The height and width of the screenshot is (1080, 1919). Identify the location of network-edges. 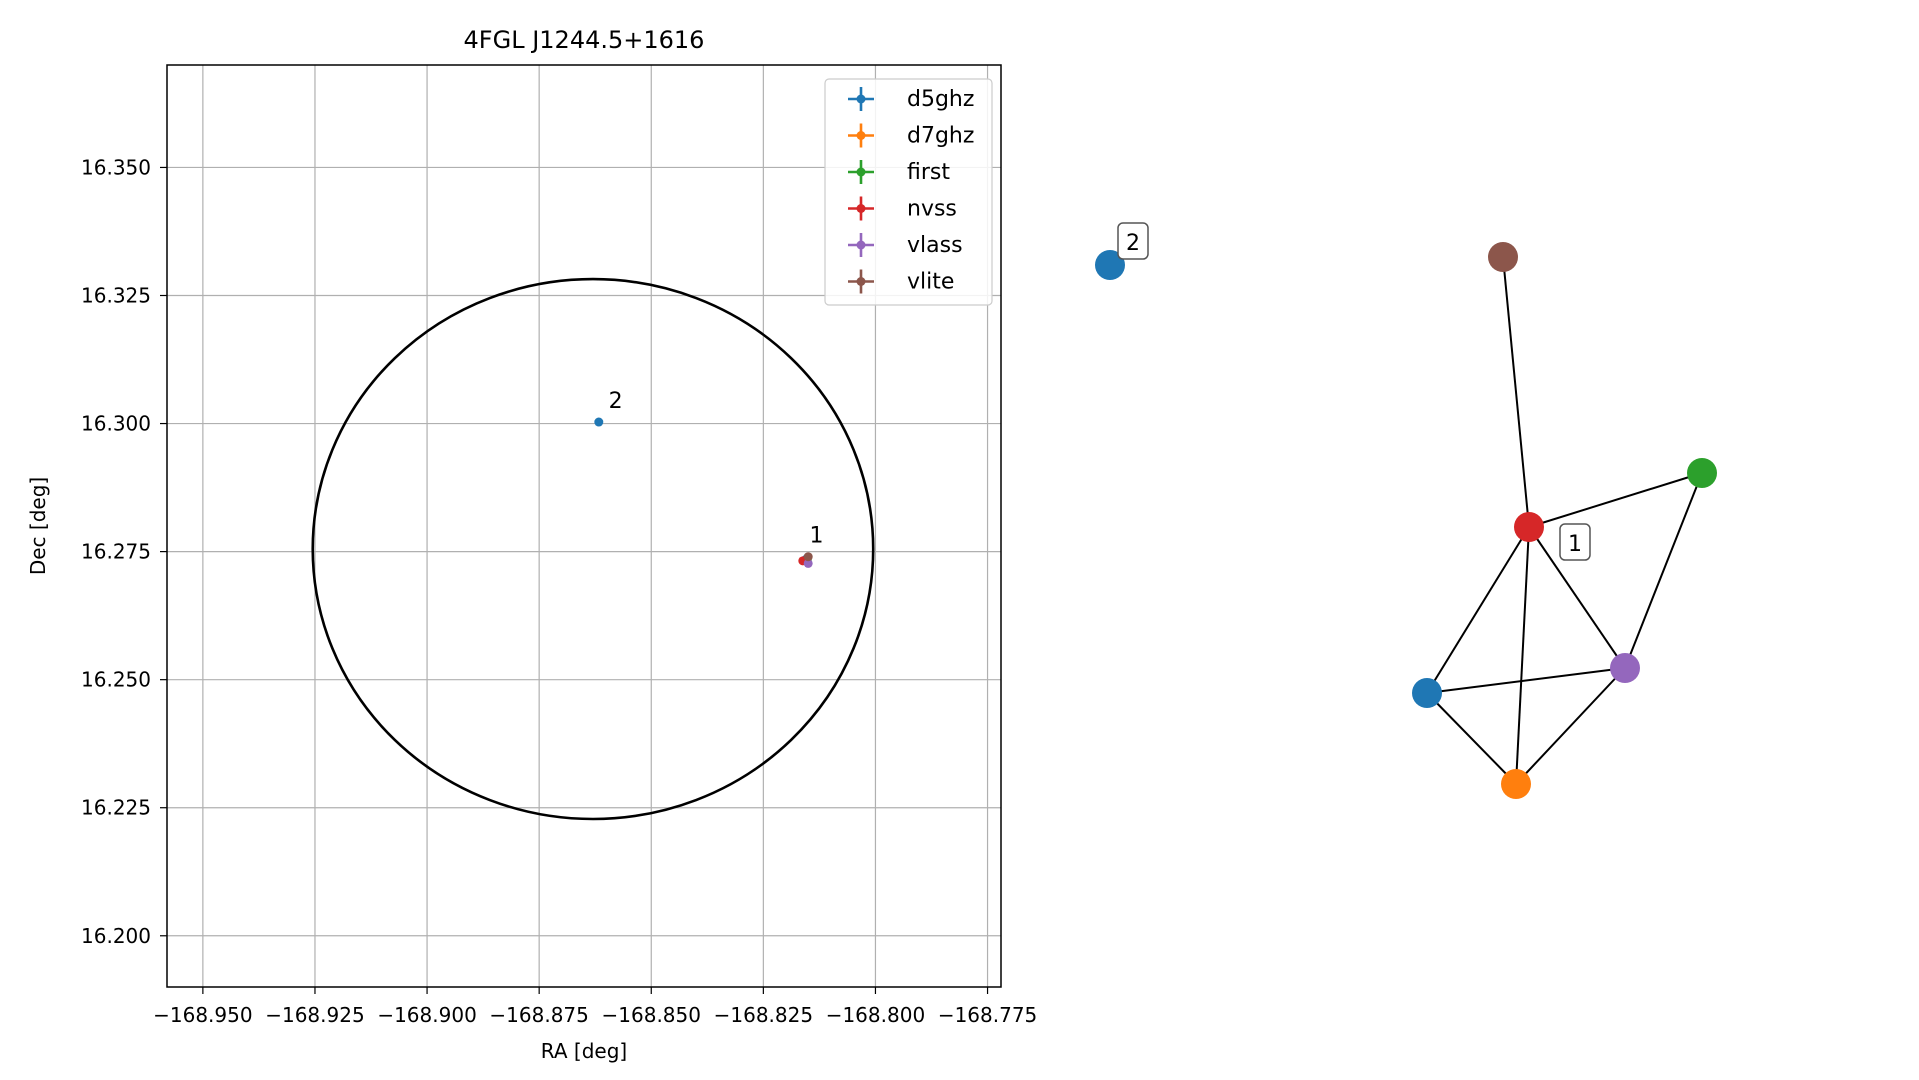
(1564, 520).